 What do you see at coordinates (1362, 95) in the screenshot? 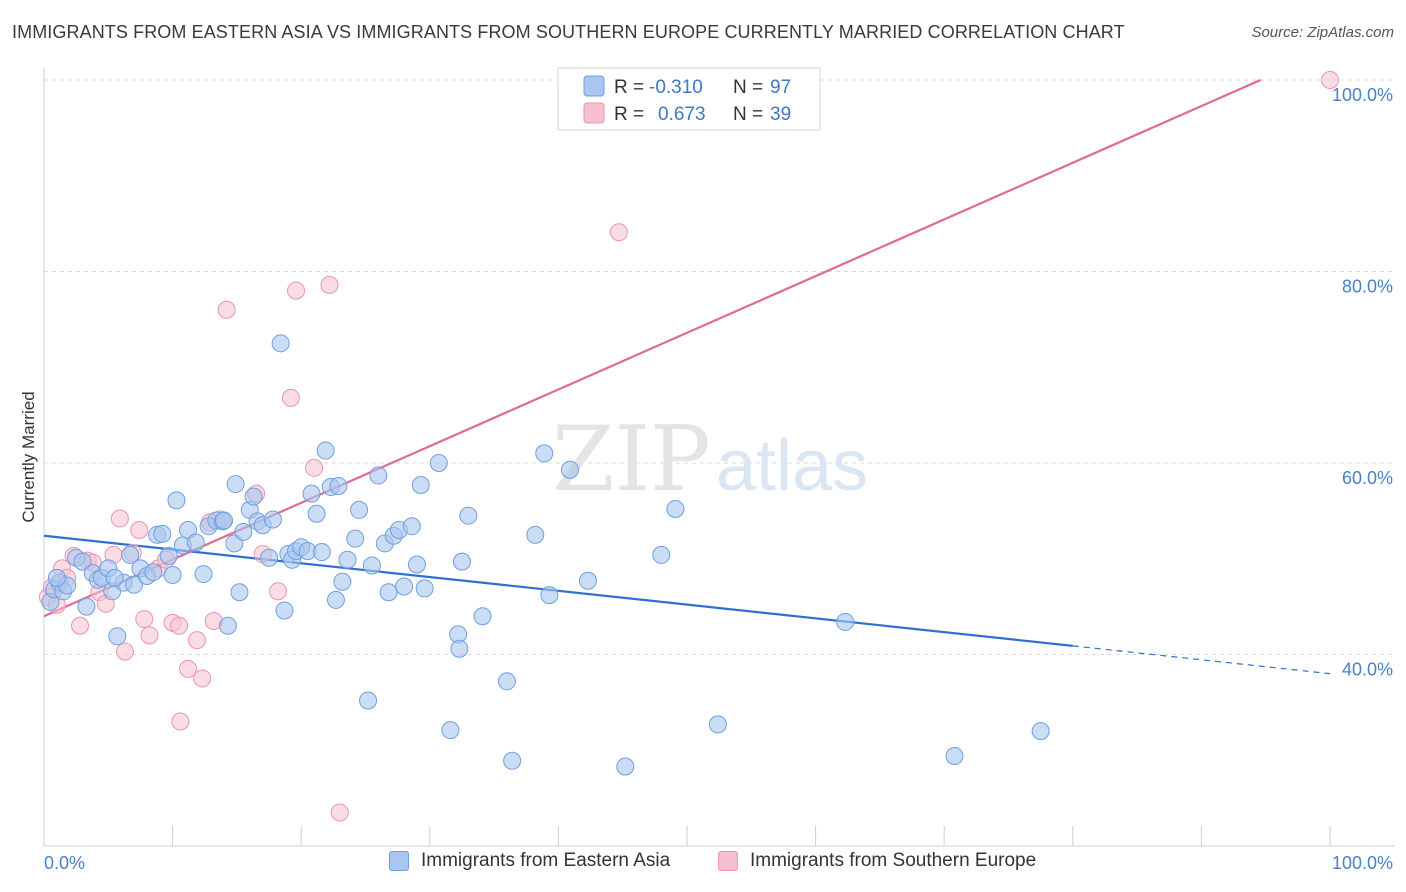
I see `y-tick-label-100: 100.0%` at bounding box center [1362, 95].